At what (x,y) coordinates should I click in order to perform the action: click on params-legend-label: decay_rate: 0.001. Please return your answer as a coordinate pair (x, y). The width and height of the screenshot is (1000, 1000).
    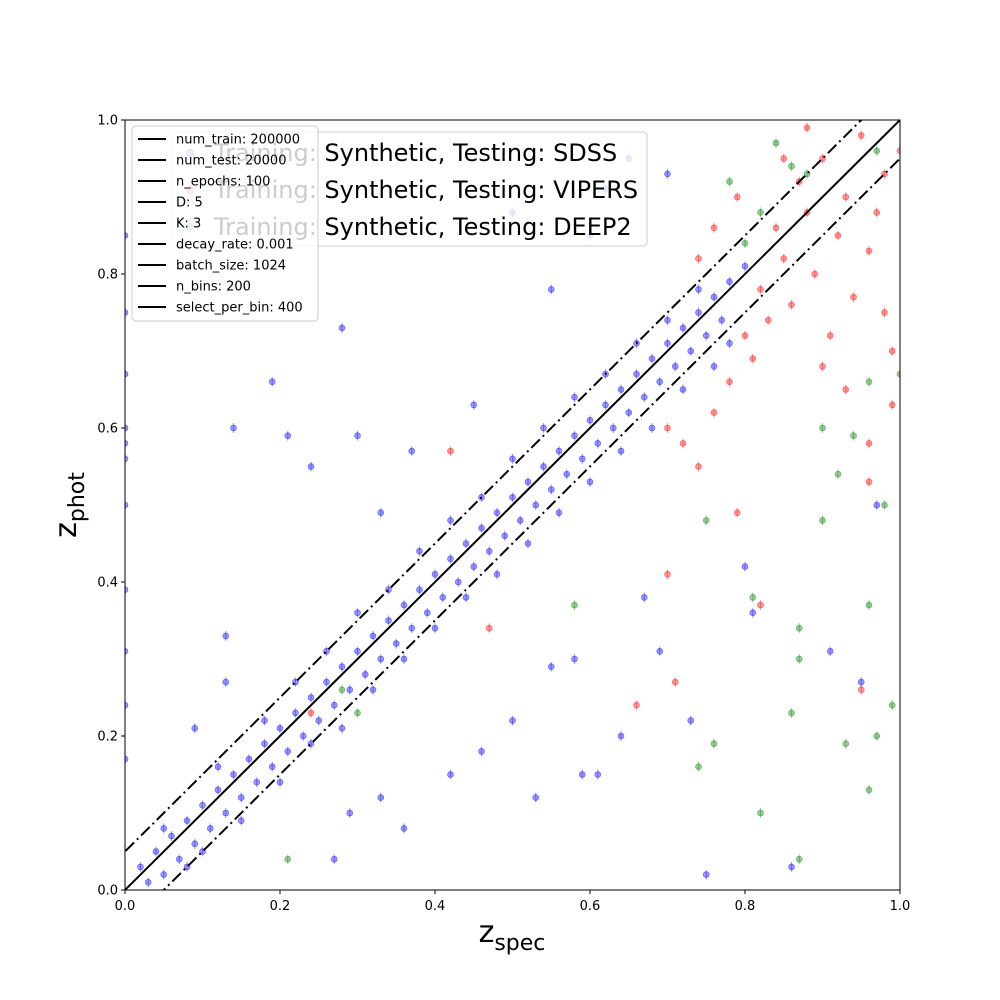
    Looking at the image, I should click on (235, 245).